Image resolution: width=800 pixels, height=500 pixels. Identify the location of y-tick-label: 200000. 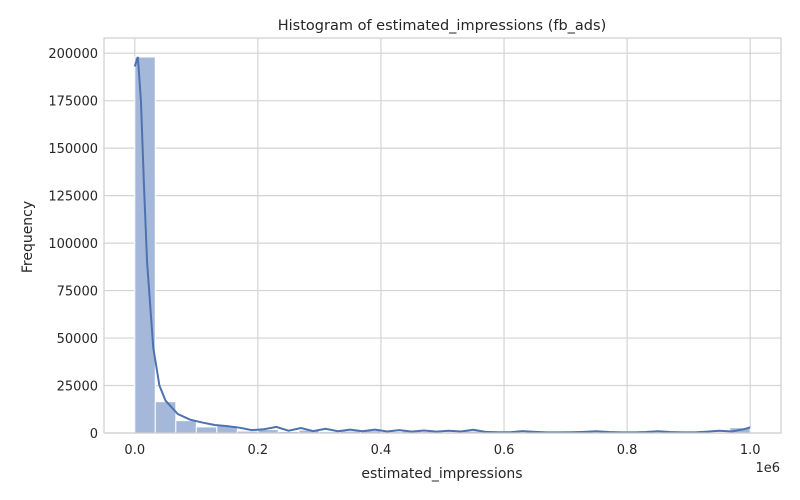
(73, 54).